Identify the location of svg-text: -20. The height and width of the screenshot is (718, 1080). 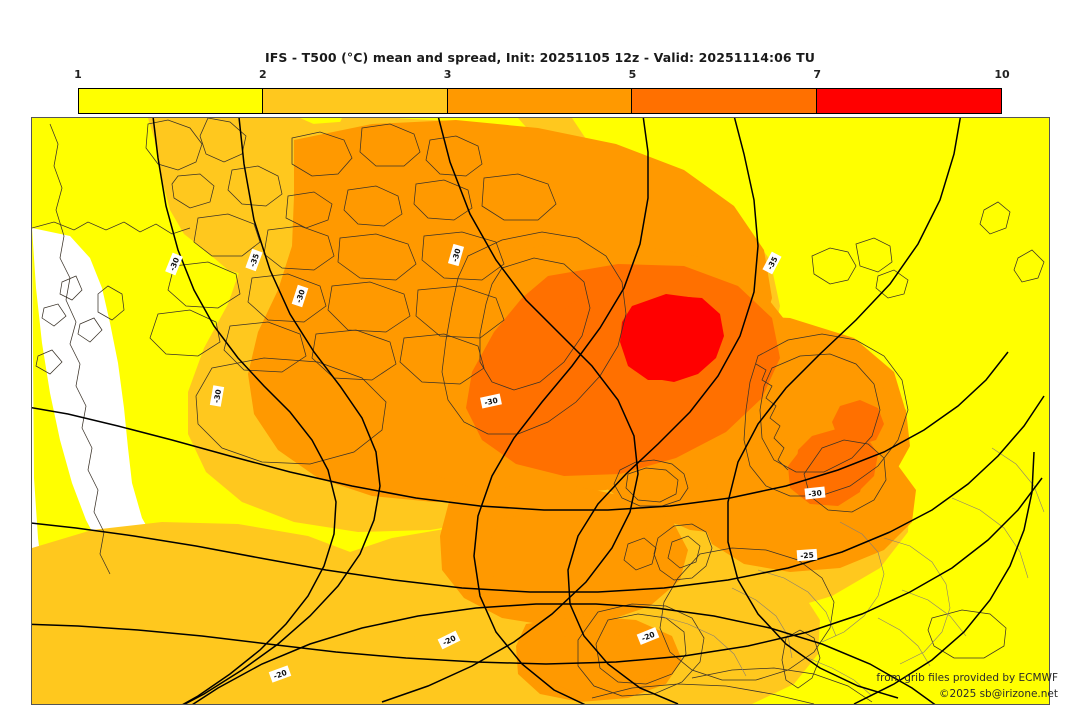
(280, 674).